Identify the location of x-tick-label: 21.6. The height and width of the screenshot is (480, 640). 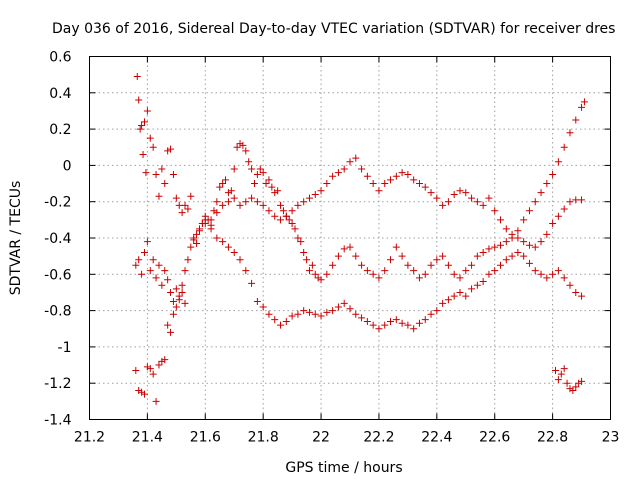
(205, 438).